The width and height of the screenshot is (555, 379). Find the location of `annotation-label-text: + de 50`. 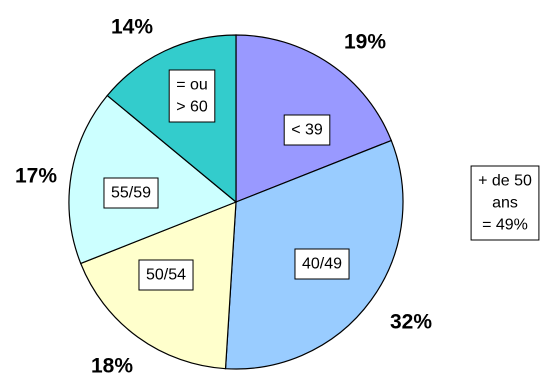

annotation-label-text: + de 50 is located at coordinates (505, 181).